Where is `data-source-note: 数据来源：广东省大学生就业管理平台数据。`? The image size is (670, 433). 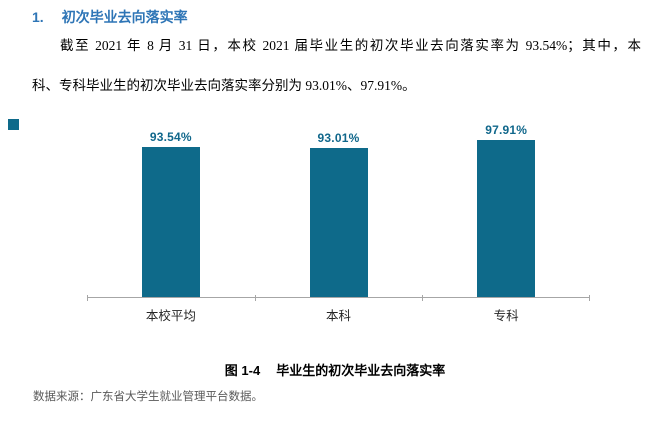
data-source-note: 数据来源：广东省大学生就业管理平台数据。 is located at coordinates (148, 397).